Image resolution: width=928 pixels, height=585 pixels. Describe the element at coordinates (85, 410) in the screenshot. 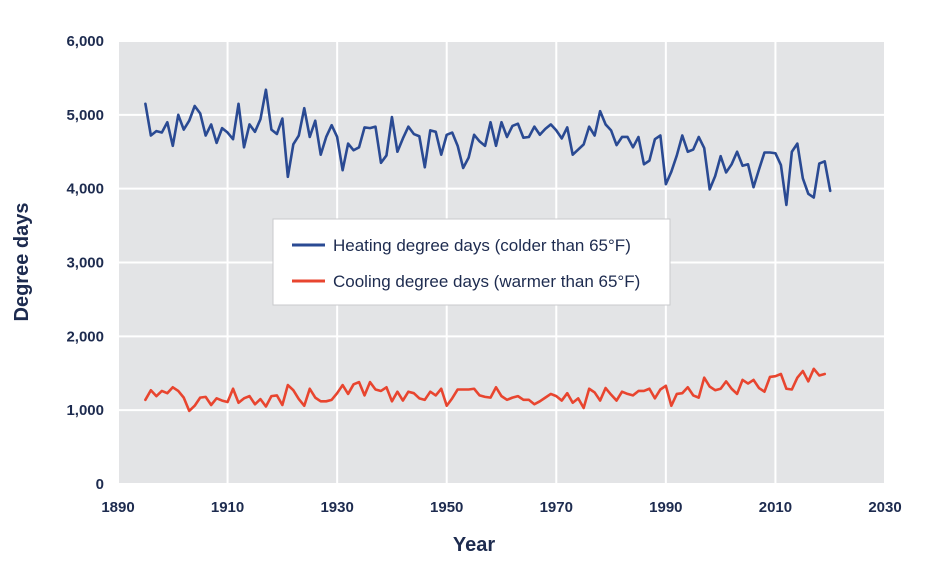

I see `y-tick-label: 1,000` at that location.